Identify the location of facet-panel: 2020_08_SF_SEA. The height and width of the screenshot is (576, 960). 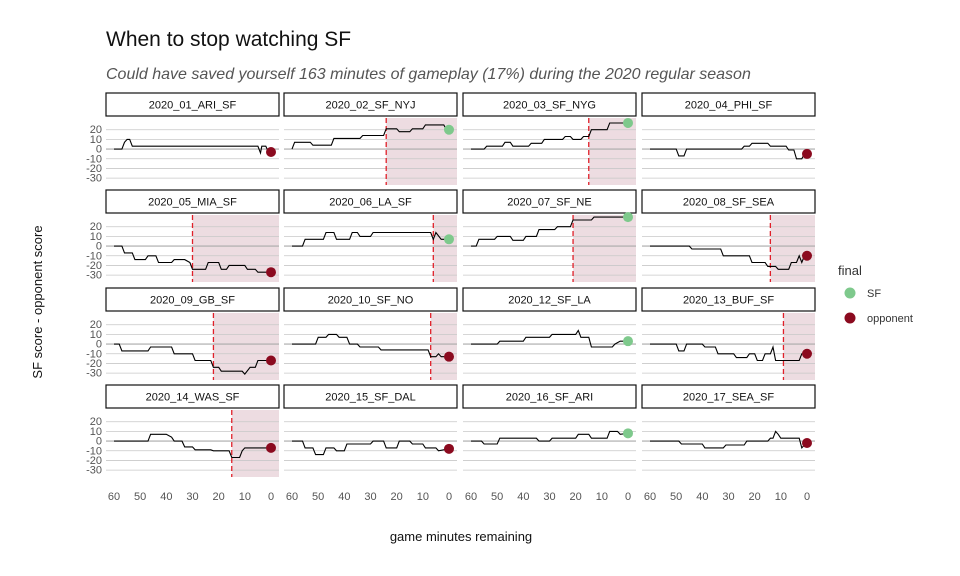
(728, 235).